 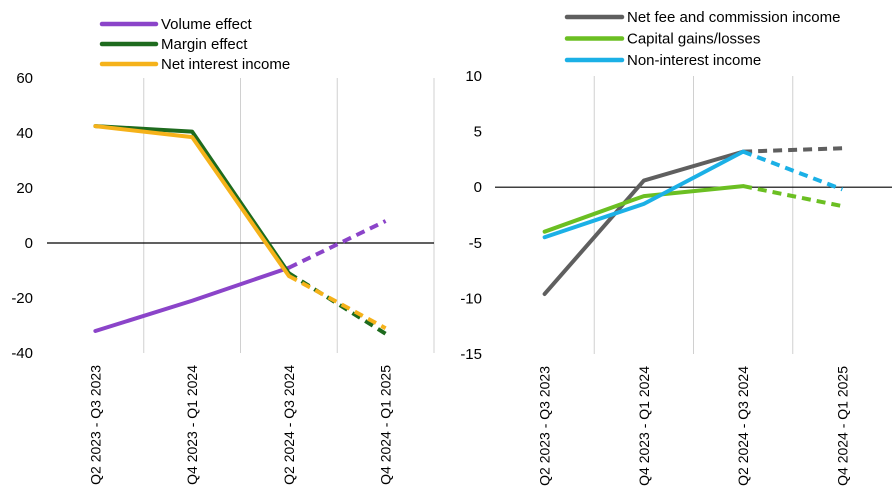 I want to click on y-tick-label: 40, so click(x=24, y=133).